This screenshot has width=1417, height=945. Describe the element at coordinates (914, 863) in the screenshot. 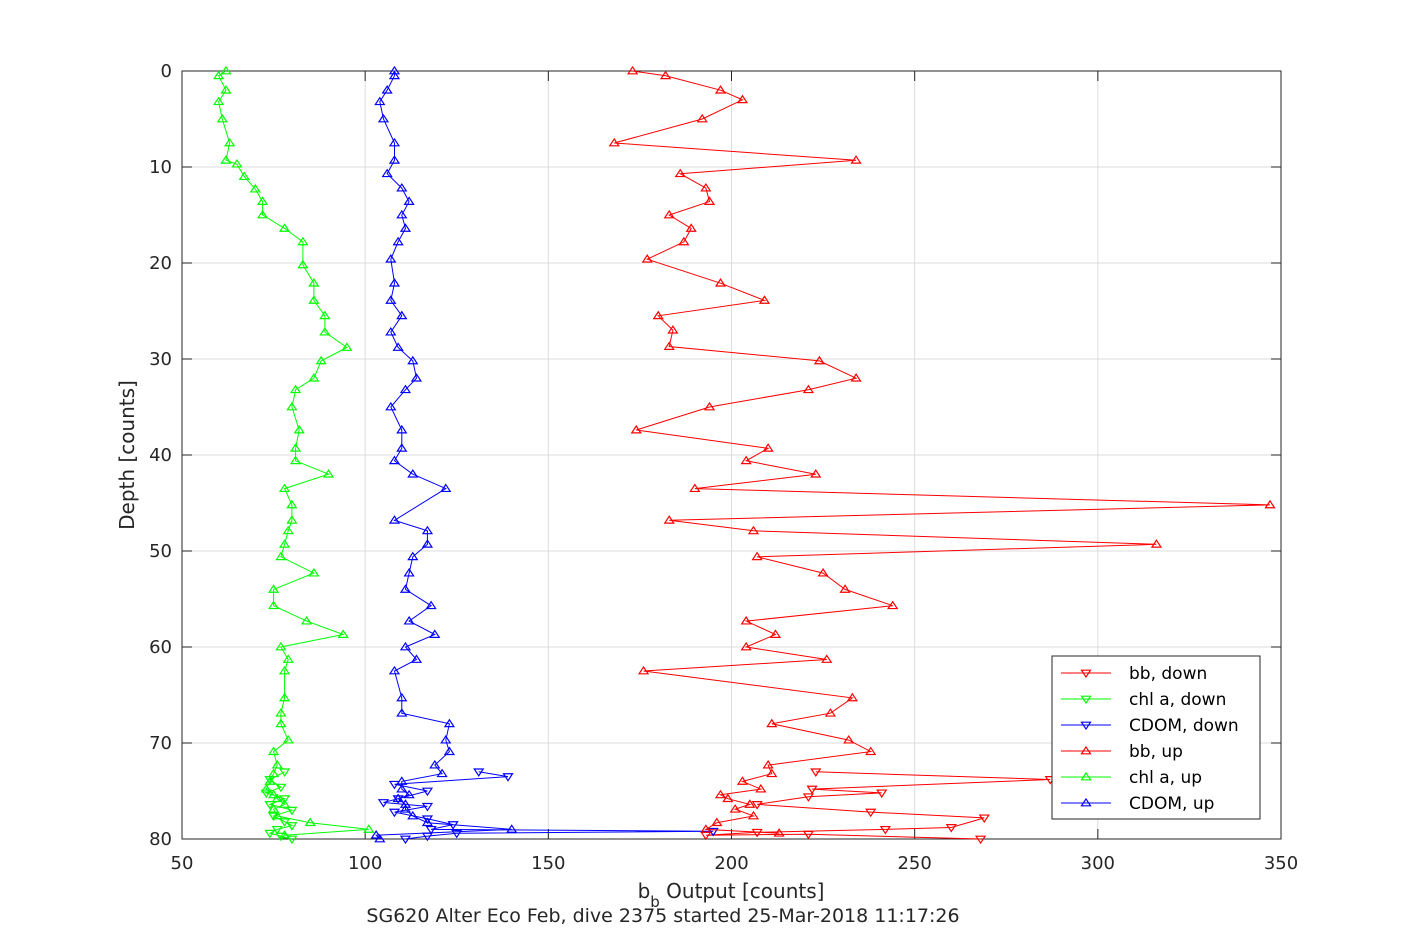

I see `x-tick-label: 250` at that location.